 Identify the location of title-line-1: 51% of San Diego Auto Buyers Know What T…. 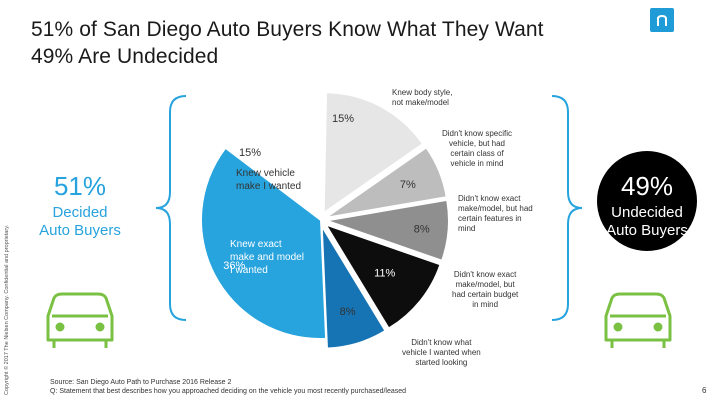
(287, 29).